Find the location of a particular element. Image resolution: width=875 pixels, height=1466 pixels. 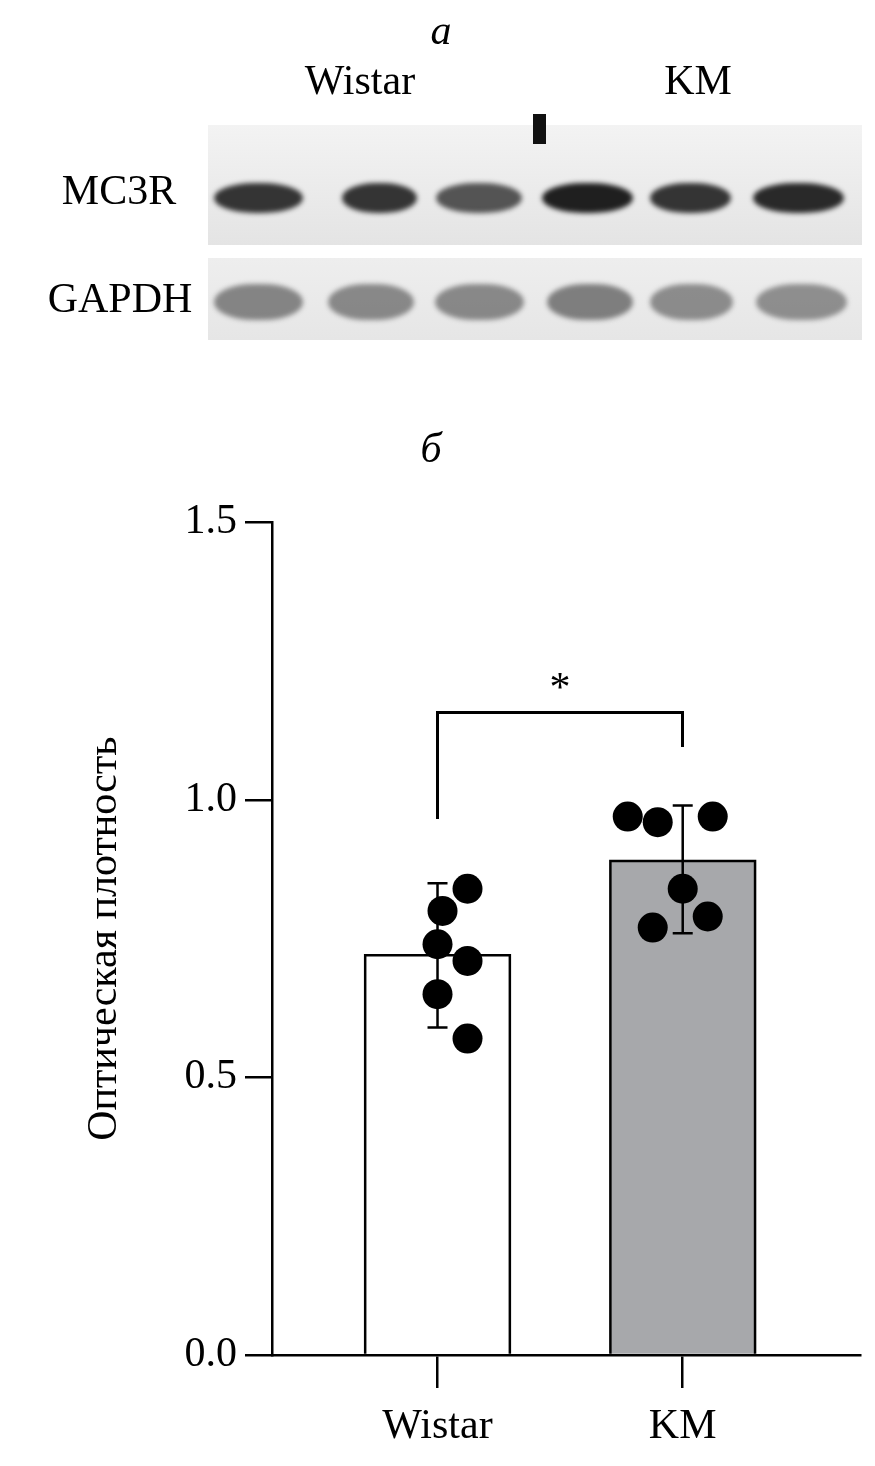

y-tick-label: 0.0 is located at coordinates (210, 1352).